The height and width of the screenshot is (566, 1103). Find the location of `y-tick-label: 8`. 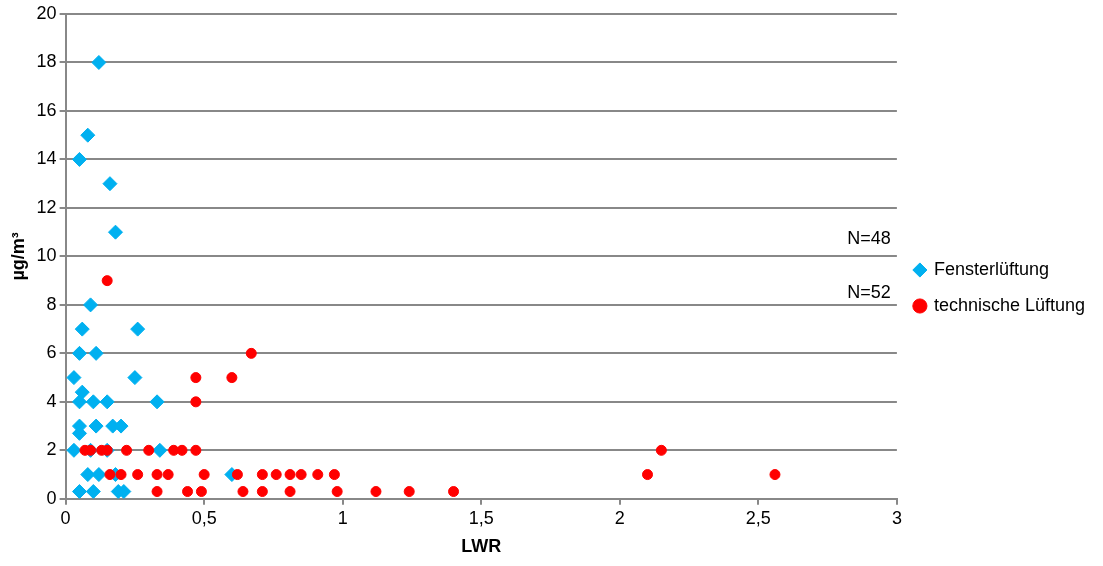

y-tick-label: 8 is located at coordinates (51, 303).